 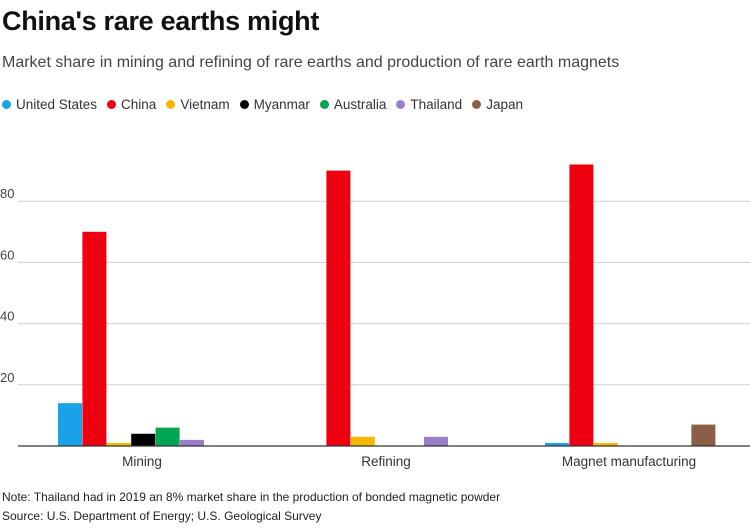 What do you see at coordinates (118, 444) in the screenshot?
I see `bar-vietnam-mining` at bounding box center [118, 444].